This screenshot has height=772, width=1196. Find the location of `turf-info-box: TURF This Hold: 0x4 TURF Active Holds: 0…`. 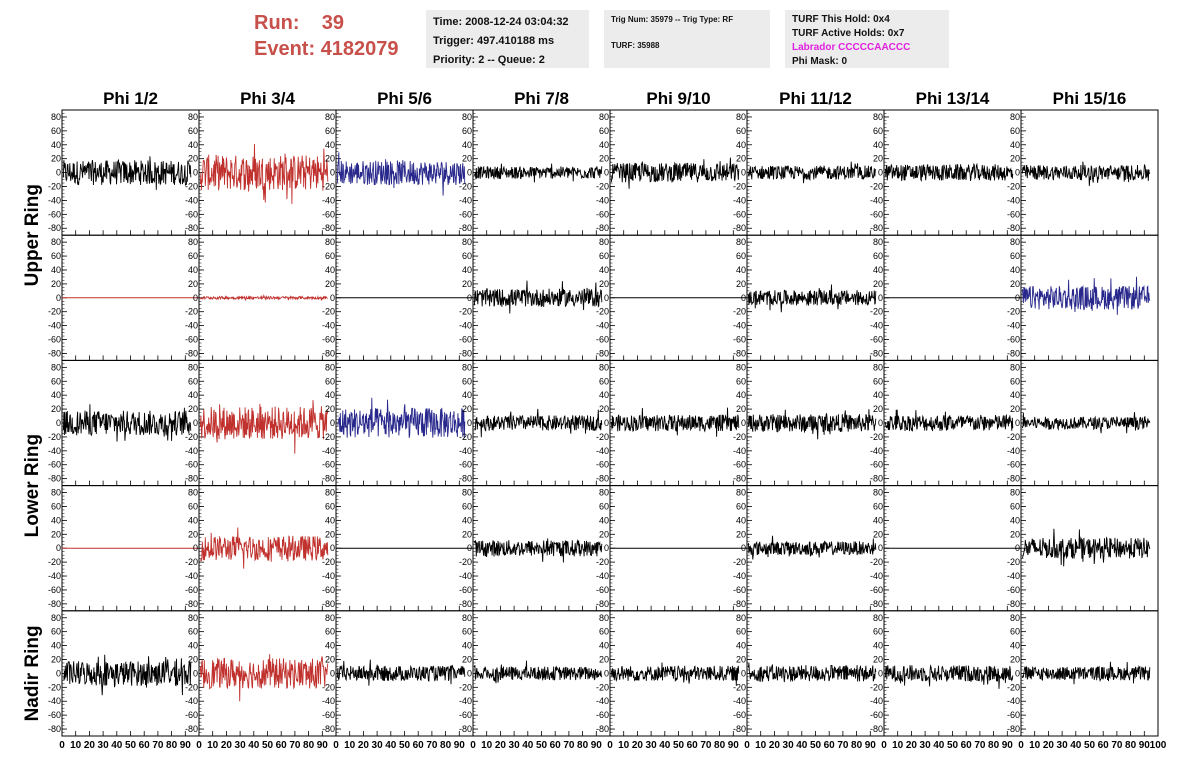

turf-info-box: TURF This Hold: 0x4 TURF Active Holds: 0… is located at coordinates (867, 39).